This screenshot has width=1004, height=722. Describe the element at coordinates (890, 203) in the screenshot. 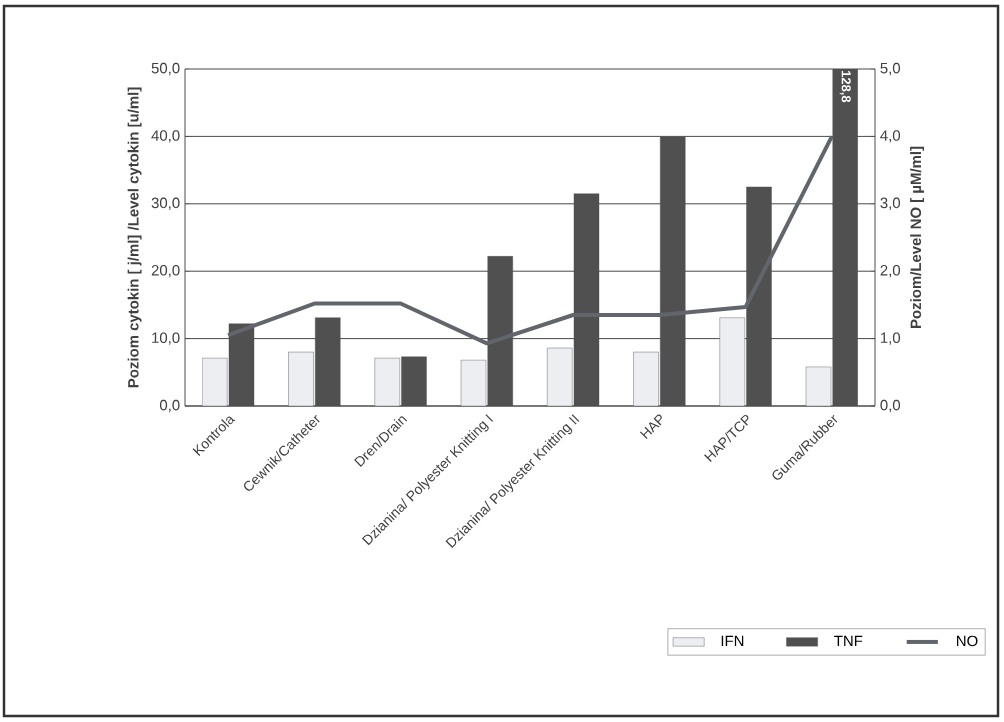

I see `y2-tick-label: 3,0` at that location.